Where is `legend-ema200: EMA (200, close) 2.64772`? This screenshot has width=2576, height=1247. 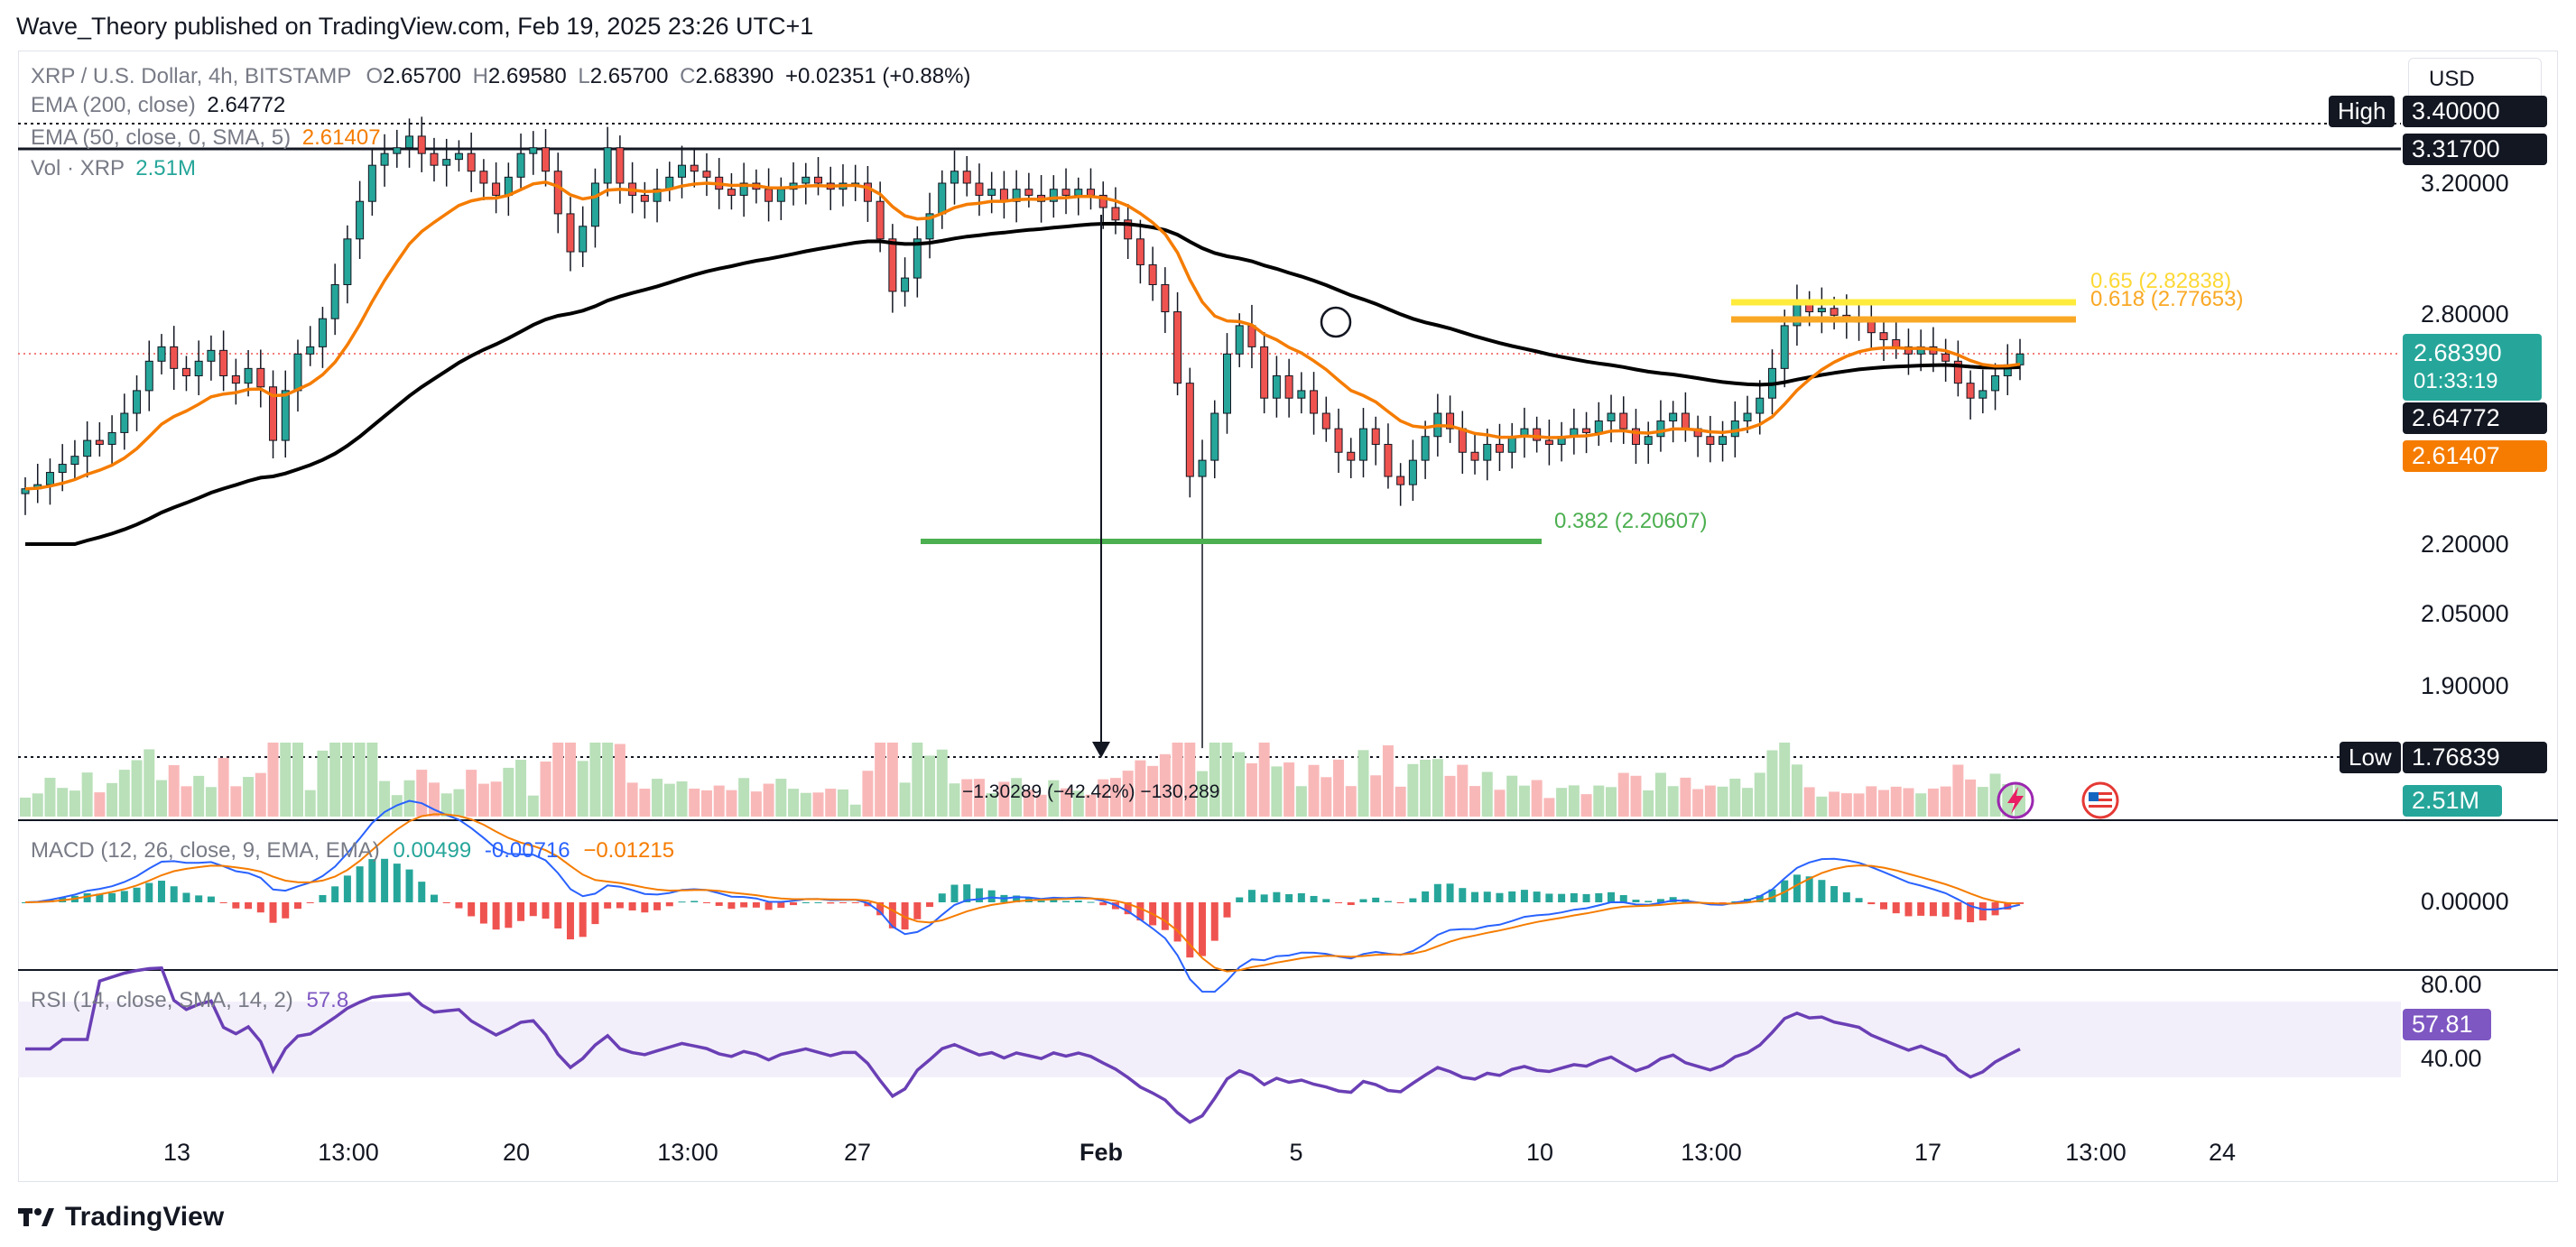 legend-ema200: EMA (200, close) 2.64772 is located at coordinates (158, 105).